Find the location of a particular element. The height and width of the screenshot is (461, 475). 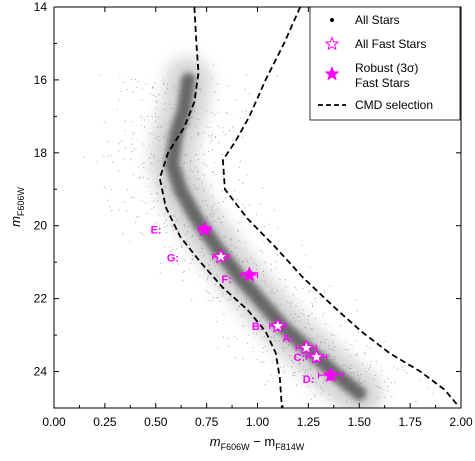

filled-star-marker is located at coordinates (204, 228).